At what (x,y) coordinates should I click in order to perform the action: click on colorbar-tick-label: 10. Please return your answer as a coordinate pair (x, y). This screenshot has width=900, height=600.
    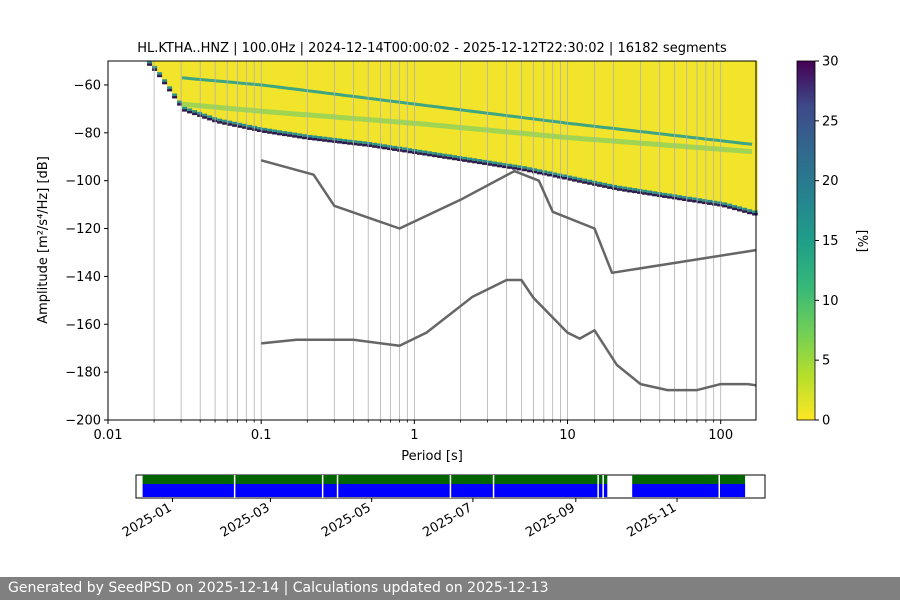
    Looking at the image, I should click on (830, 301).